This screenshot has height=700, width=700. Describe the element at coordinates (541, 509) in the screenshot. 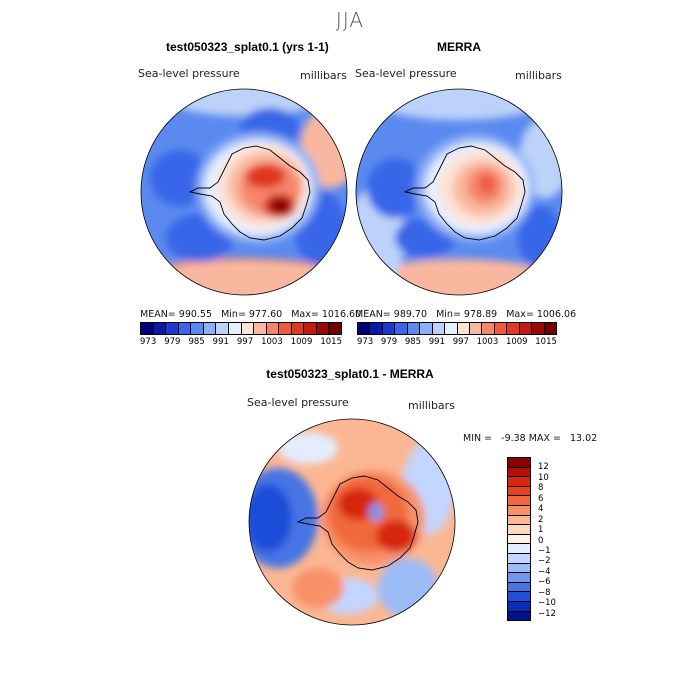

I see `diff-colorbar-tick-label: 4` at that location.